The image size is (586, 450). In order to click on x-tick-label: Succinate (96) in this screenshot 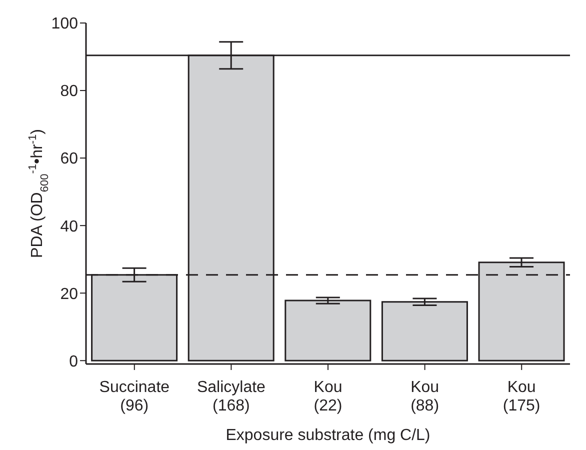, I will do `click(134, 396)`.